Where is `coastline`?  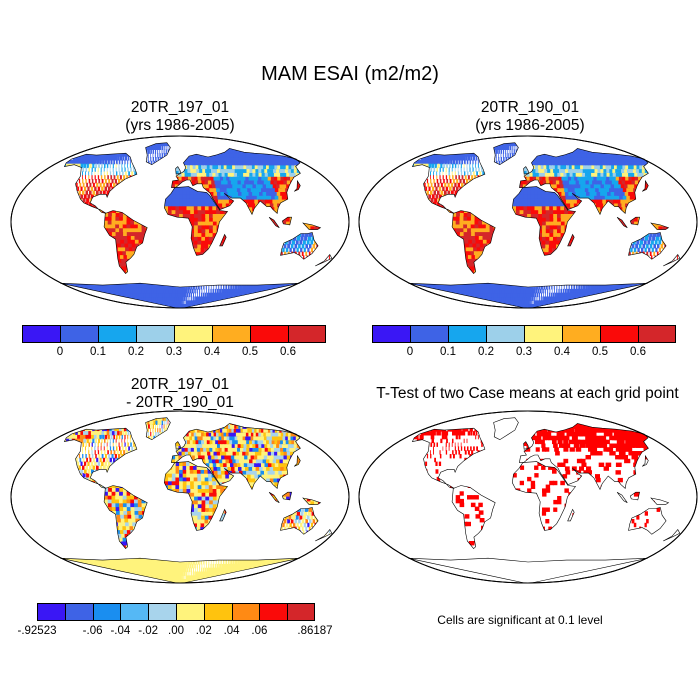 coastline is located at coordinates (158, 154).